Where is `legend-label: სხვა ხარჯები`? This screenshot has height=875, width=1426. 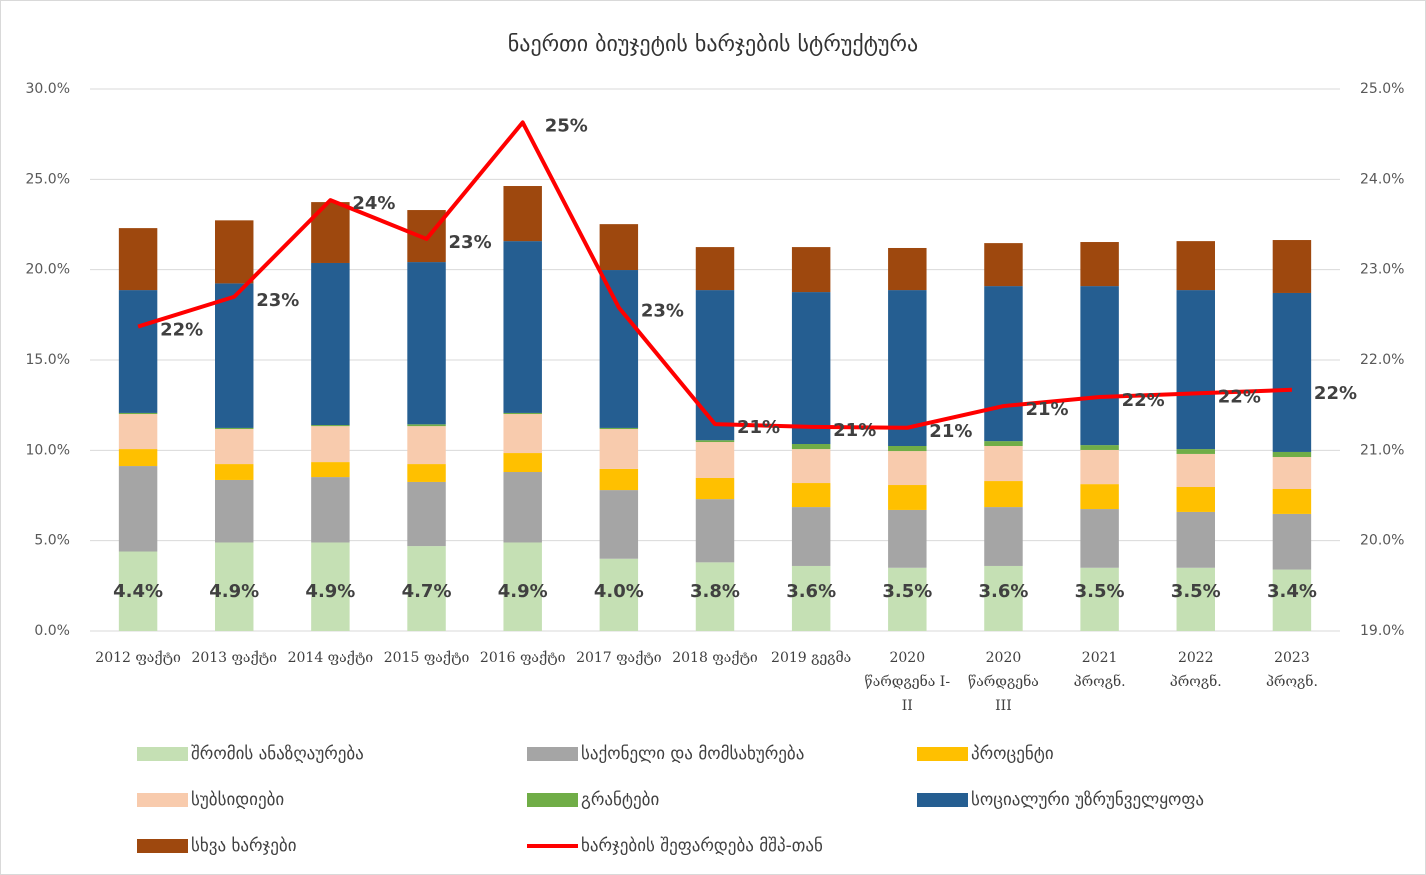
legend-label: სხვა ხარჯები is located at coordinates (244, 846).